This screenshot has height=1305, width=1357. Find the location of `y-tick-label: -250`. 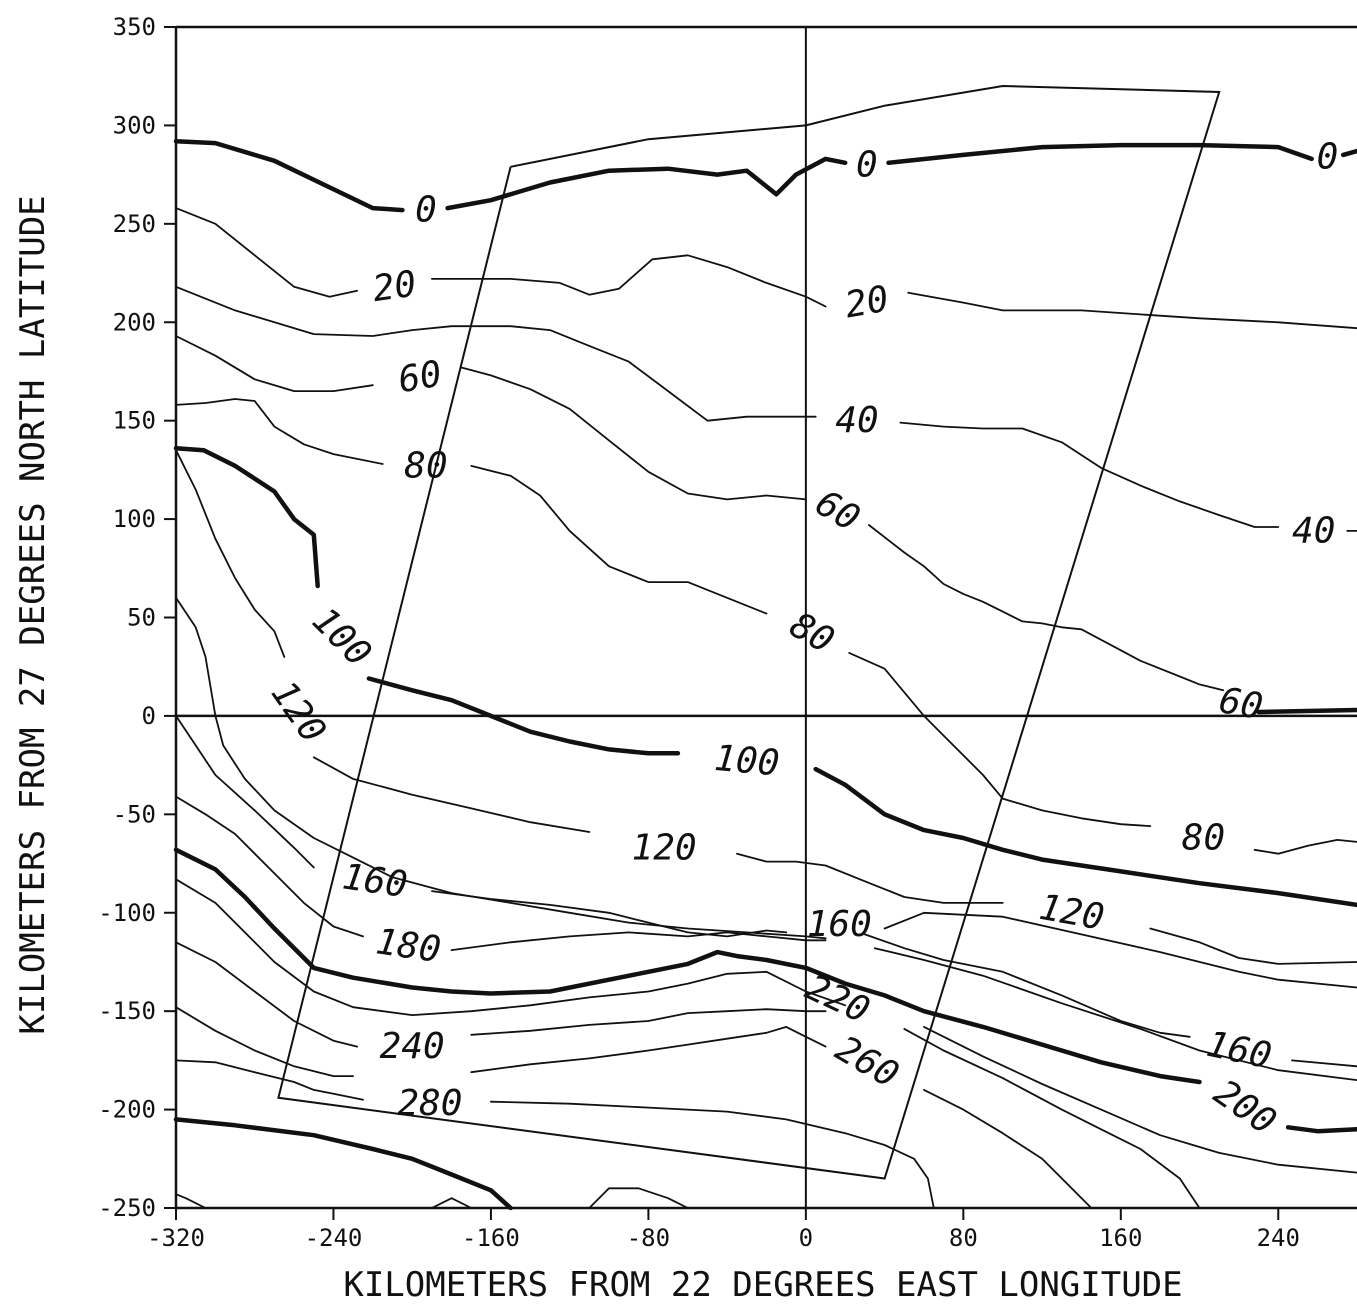

y-tick-label: -250 is located at coordinates (127, 1208).